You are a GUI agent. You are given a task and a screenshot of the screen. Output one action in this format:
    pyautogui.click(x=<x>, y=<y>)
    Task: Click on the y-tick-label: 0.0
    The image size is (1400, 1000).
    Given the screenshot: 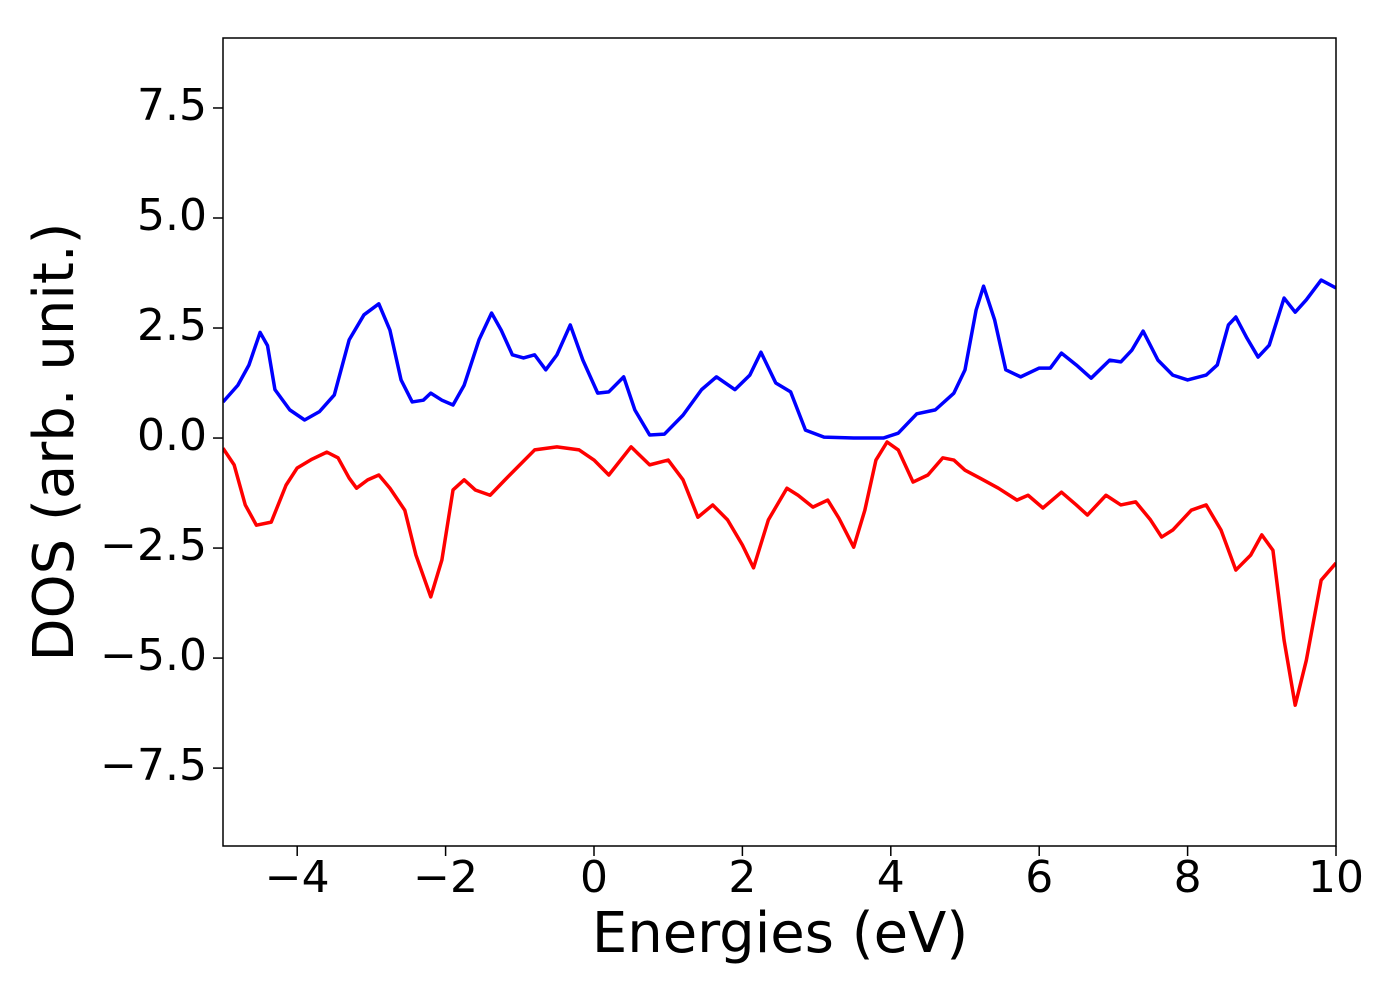 What is the action you would take?
    pyautogui.click(x=172, y=435)
    